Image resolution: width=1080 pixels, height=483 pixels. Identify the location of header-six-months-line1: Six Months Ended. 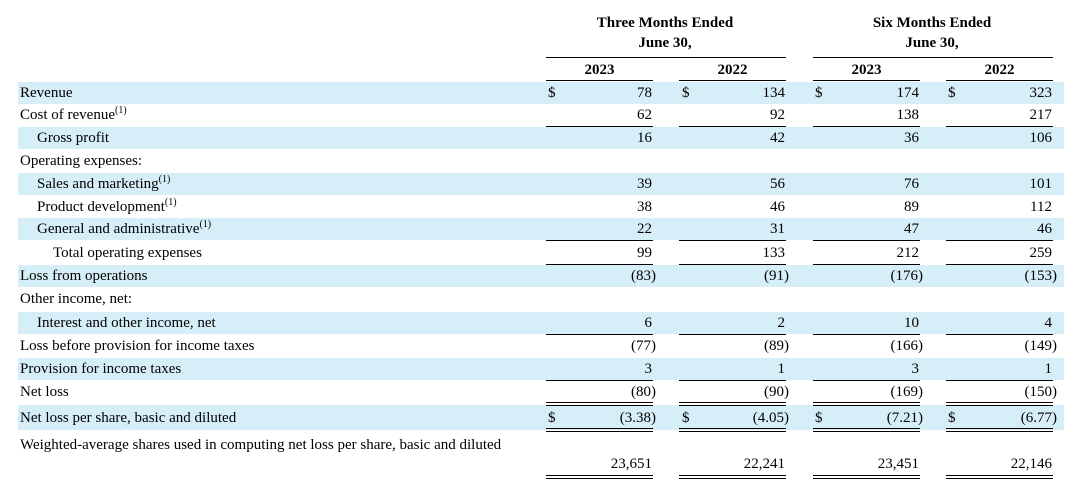
(932, 23).